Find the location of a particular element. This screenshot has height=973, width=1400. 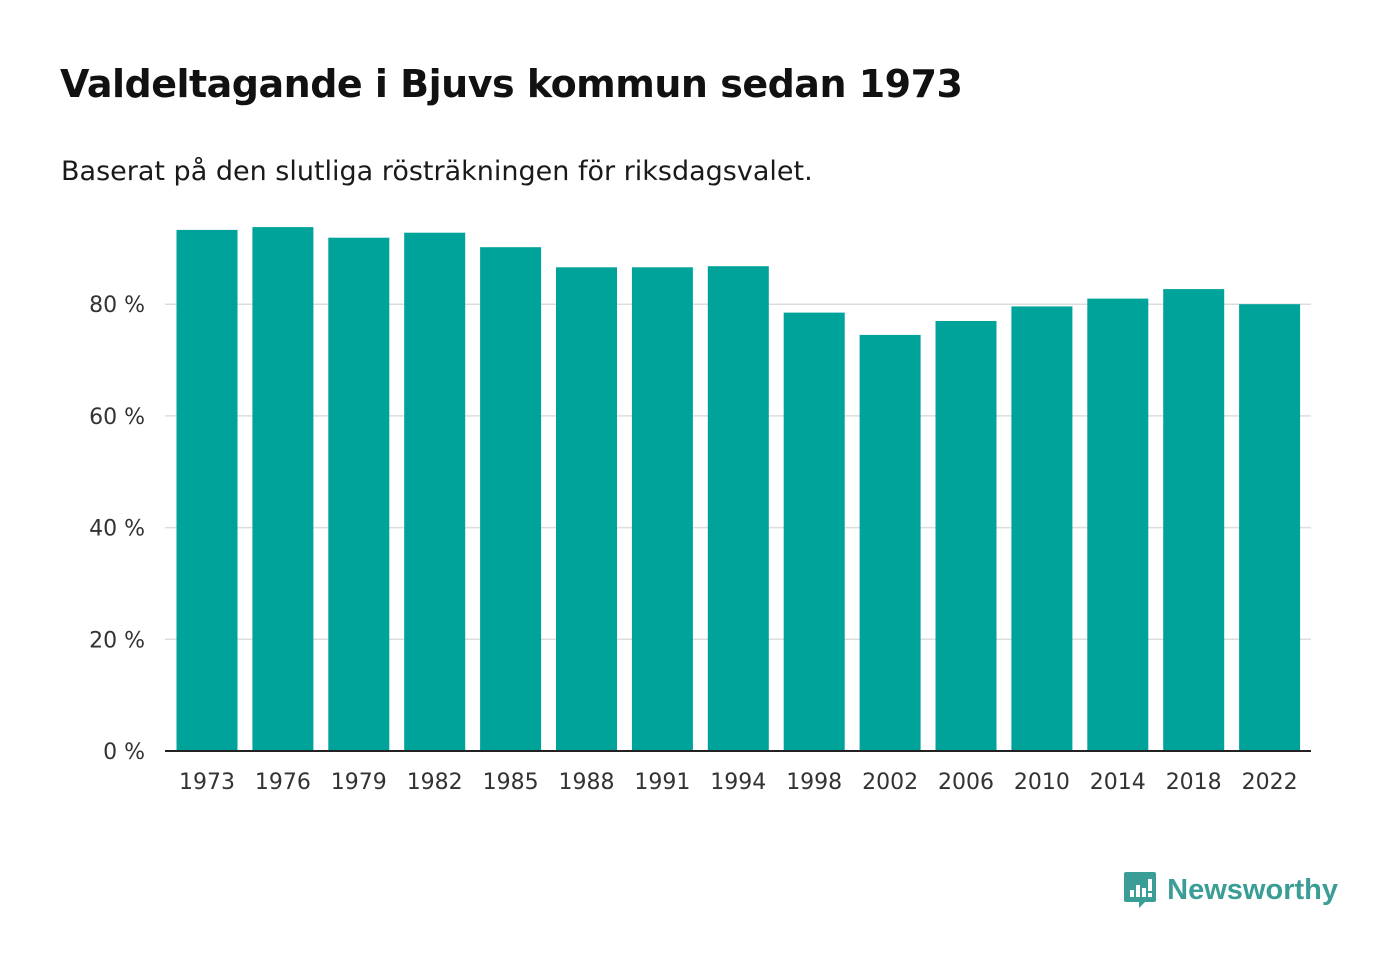

bar-2010 is located at coordinates (1042, 528).